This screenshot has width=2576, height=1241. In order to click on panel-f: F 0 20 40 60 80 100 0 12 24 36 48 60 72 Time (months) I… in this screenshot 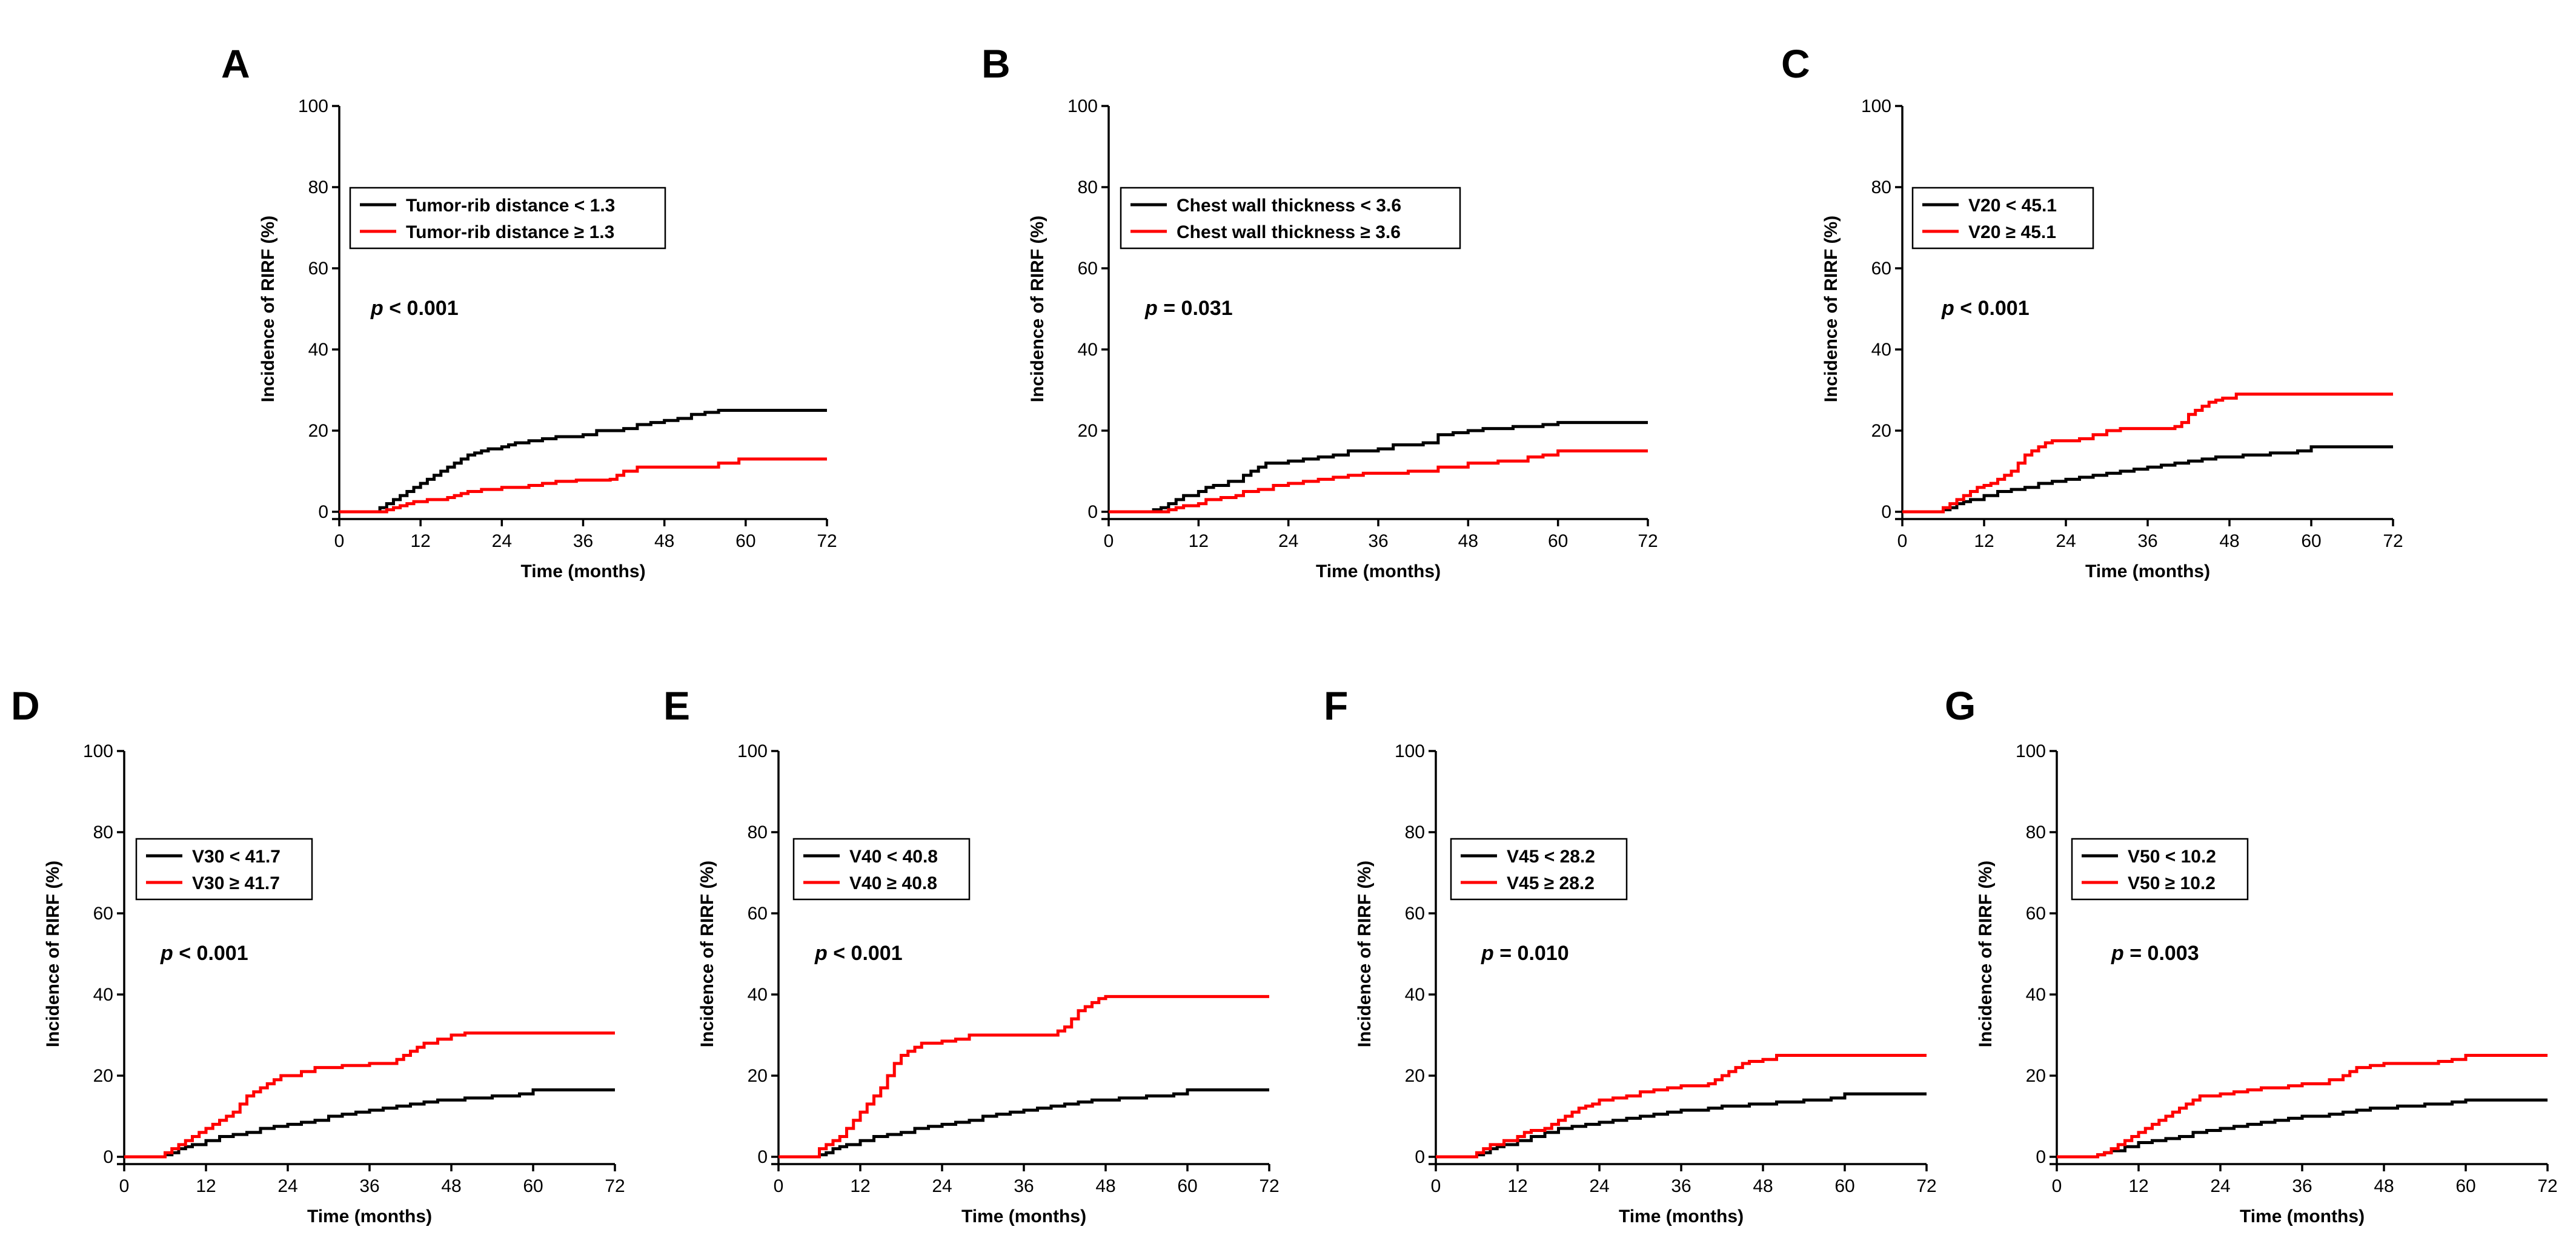, I will do `click(1631, 954)`.